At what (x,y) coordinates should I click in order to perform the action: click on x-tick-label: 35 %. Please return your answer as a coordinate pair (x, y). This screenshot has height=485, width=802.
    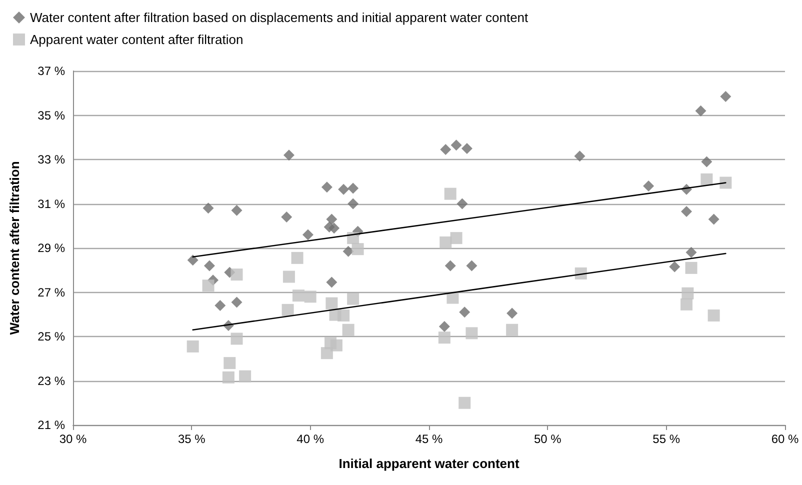
    Looking at the image, I should click on (192, 439).